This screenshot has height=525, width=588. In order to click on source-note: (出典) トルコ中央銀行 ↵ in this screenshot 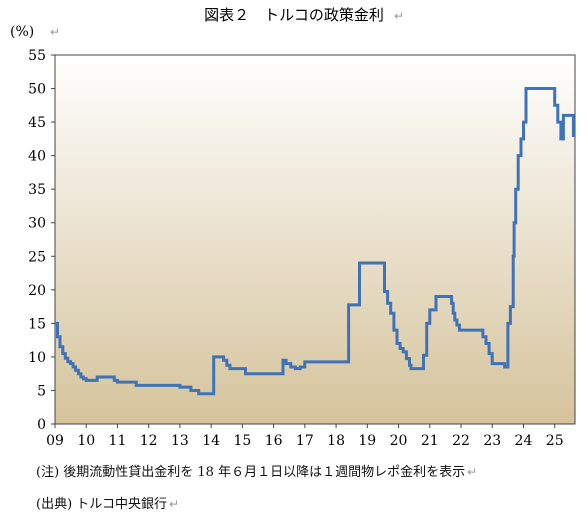, I will do `click(107, 502)`.